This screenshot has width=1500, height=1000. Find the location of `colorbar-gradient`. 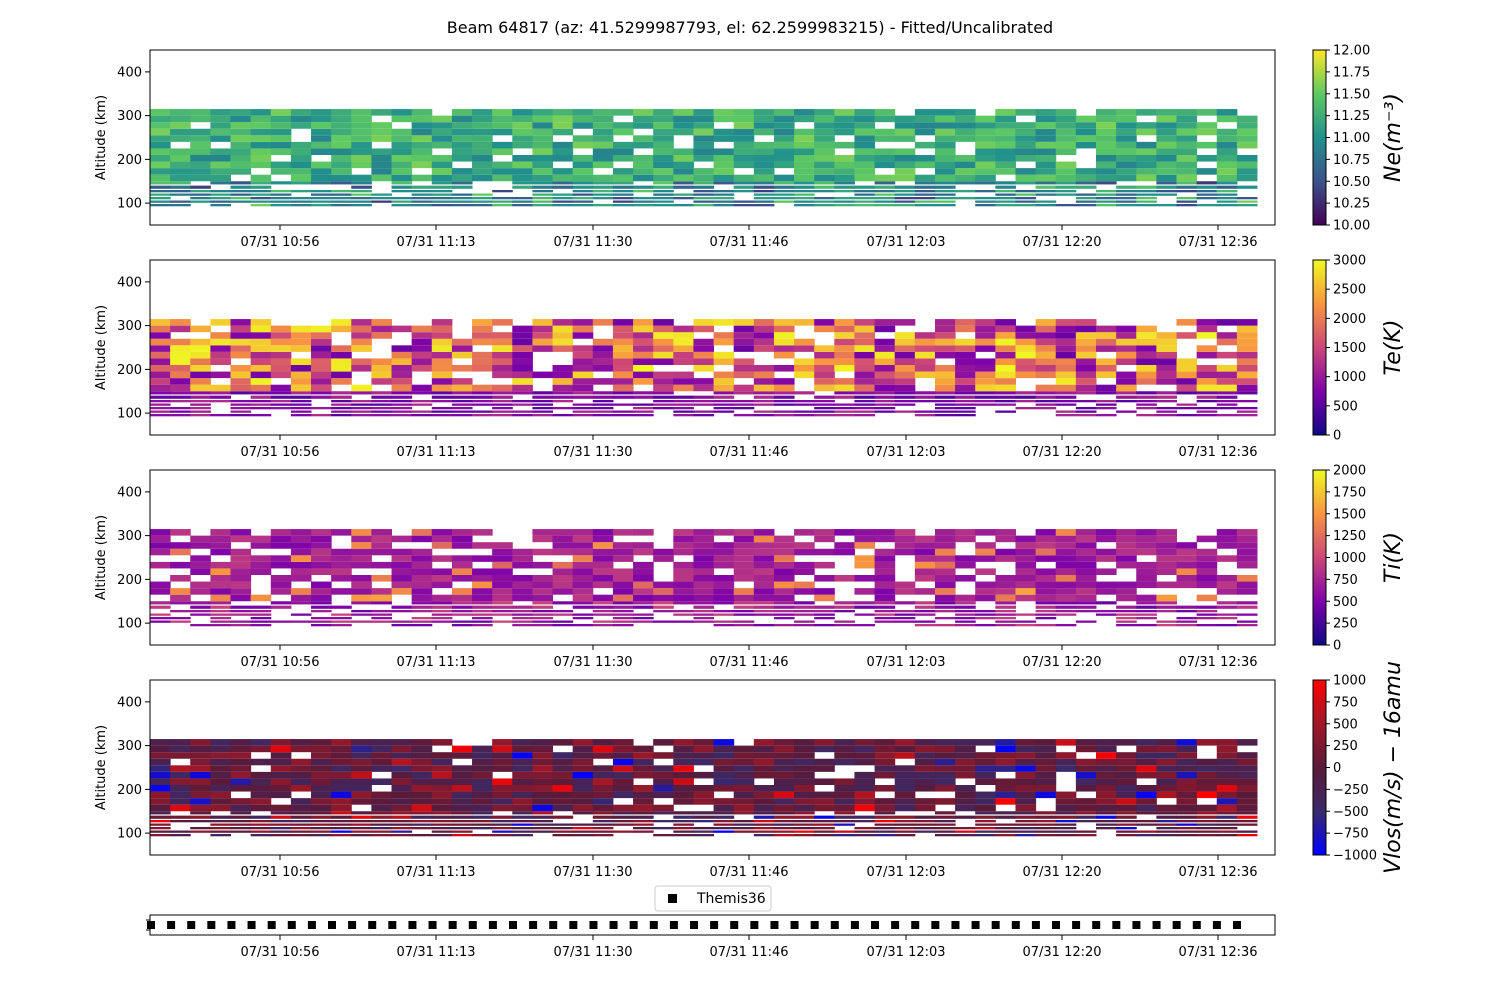

colorbar-gradient is located at coordinates (1319, 557).